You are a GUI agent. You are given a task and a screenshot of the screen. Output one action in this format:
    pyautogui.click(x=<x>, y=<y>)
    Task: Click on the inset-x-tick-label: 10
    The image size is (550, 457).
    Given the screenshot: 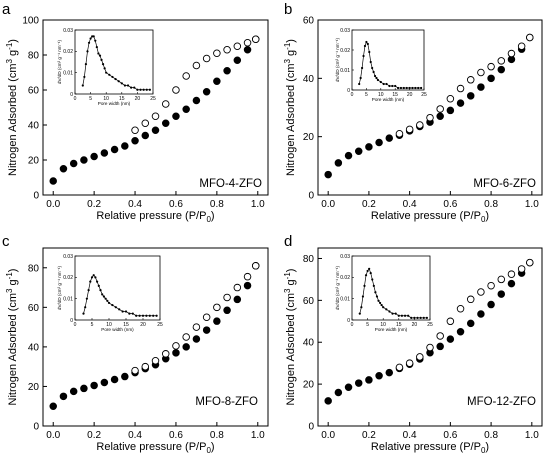 What is the action you would take?
    pyautogui.click(x=381, y=95)
    